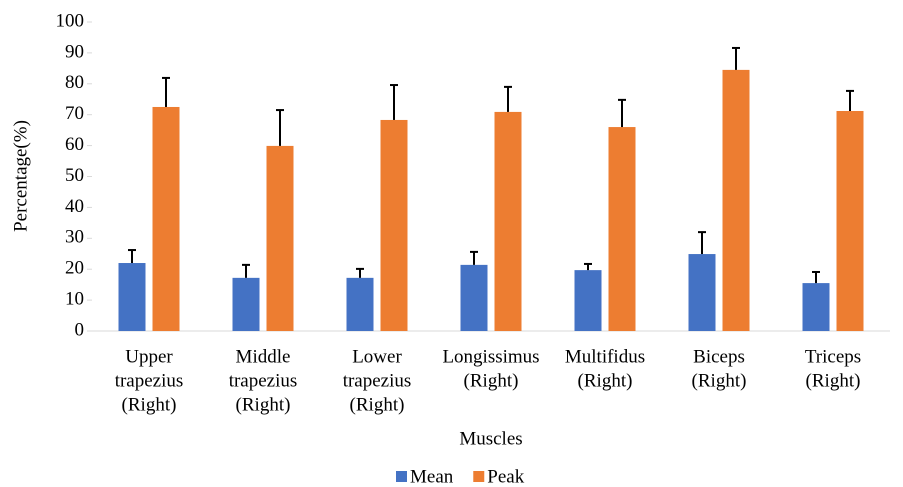 The height and width of the screenshot is (487, 903). What do you see at coordinates (74, 298) in the screenshot?
I see `y-tick-label: 10` at bounding box center [74, 298].